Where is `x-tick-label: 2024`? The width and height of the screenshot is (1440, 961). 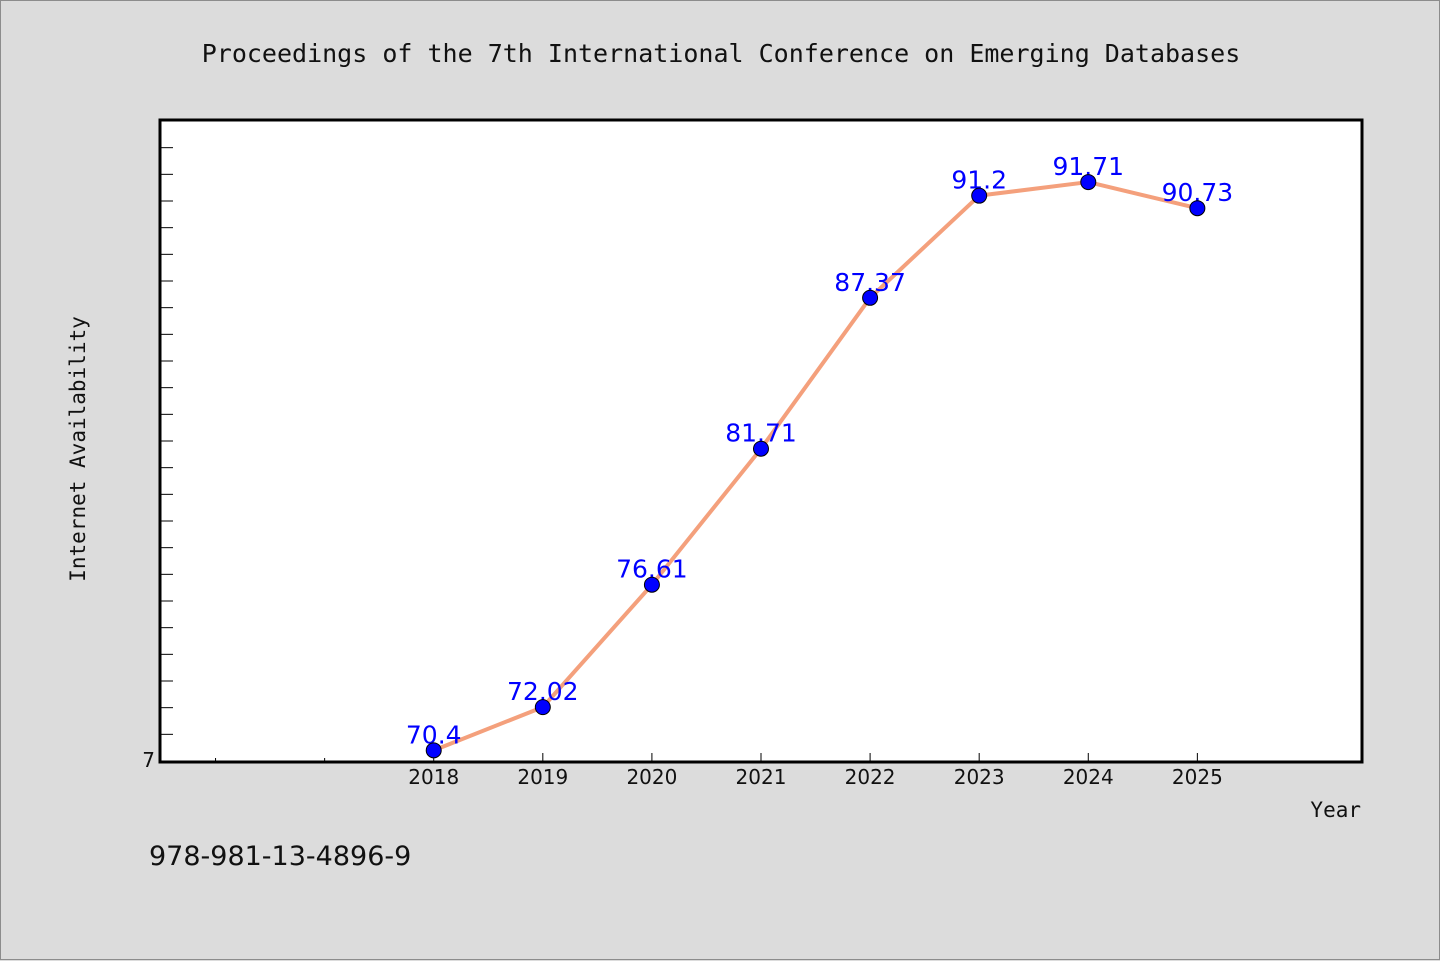 x-tick-label: 2024 is located at coordinates (1088, 777).